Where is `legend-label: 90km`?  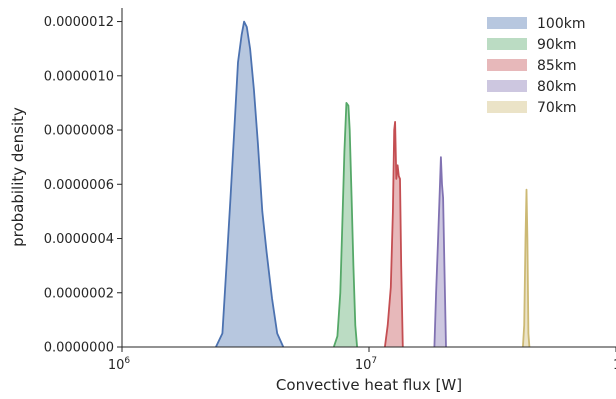
legend-label: 90km is located at coordinates (557, 45).